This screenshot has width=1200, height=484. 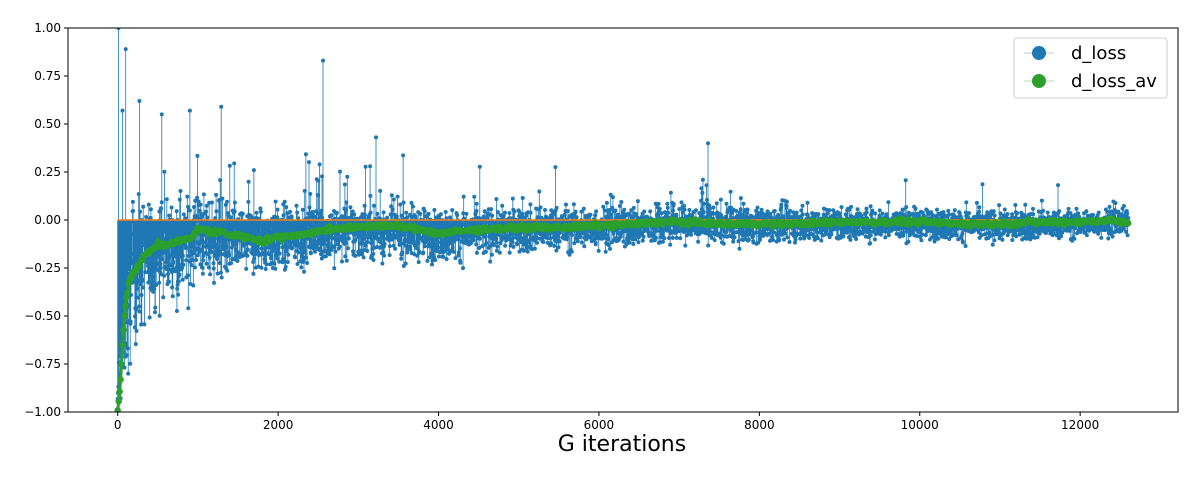 What do you see at coordinates (759, 425) in the screenshot?
I see `x-tick-label: 8000` at bounding box center [759, 425].